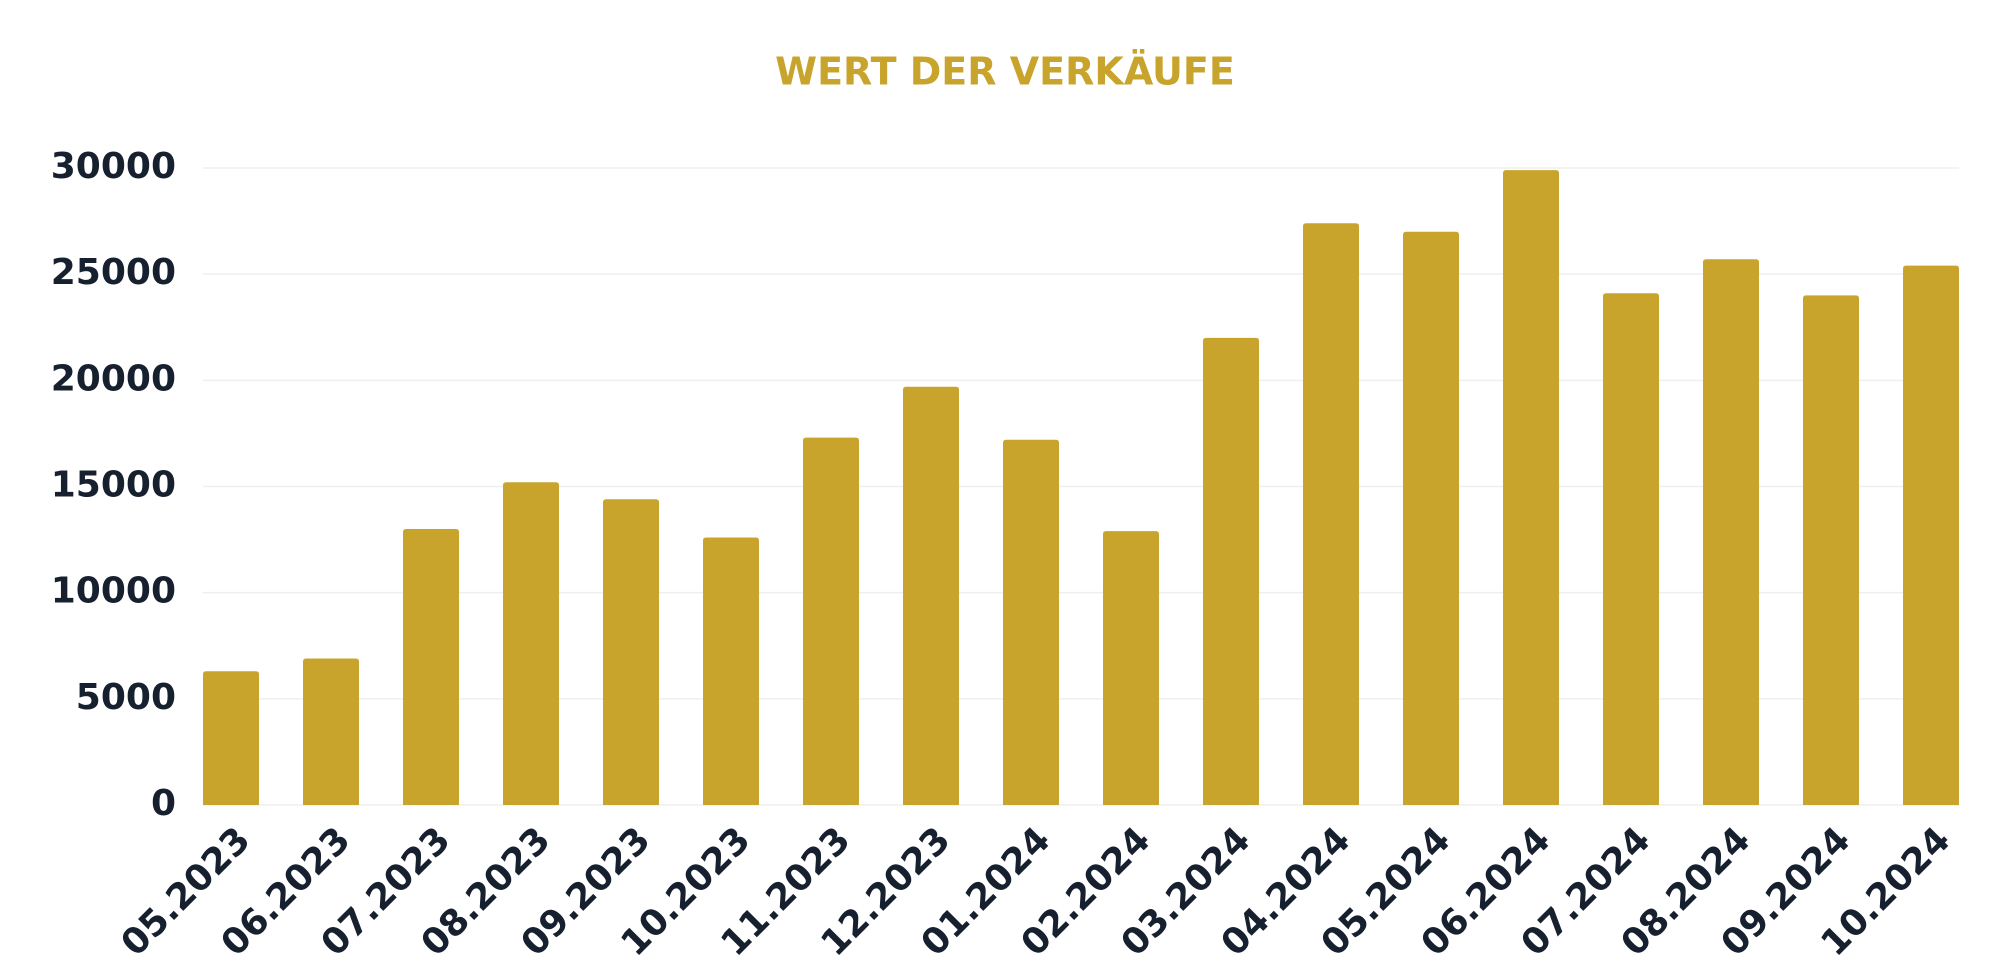  What do you see at coordinates (113, 591) in the screenshot?
I see `y-tick-label: 10000` at bounding box center [113, 591].